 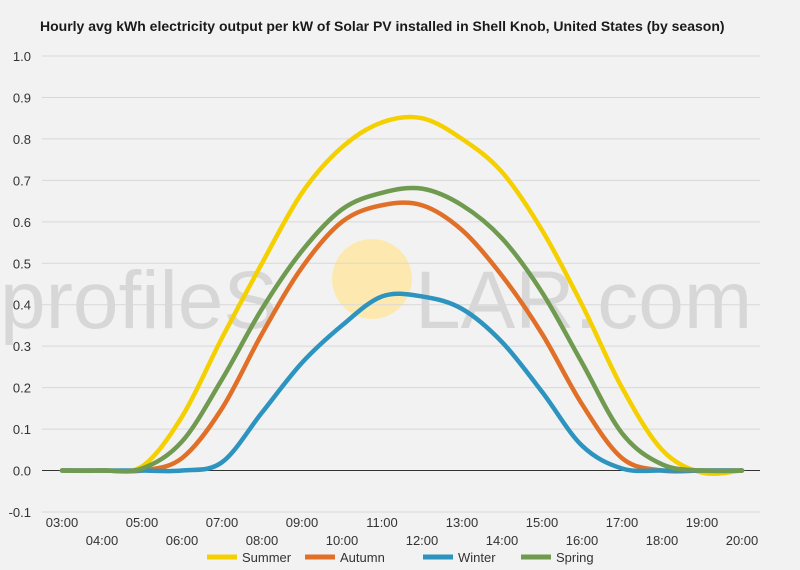 What do you see at coordinates (102, 540) in the screenshot?
I see `x-tick-label: 04:00` at bounding box center [102, 540].